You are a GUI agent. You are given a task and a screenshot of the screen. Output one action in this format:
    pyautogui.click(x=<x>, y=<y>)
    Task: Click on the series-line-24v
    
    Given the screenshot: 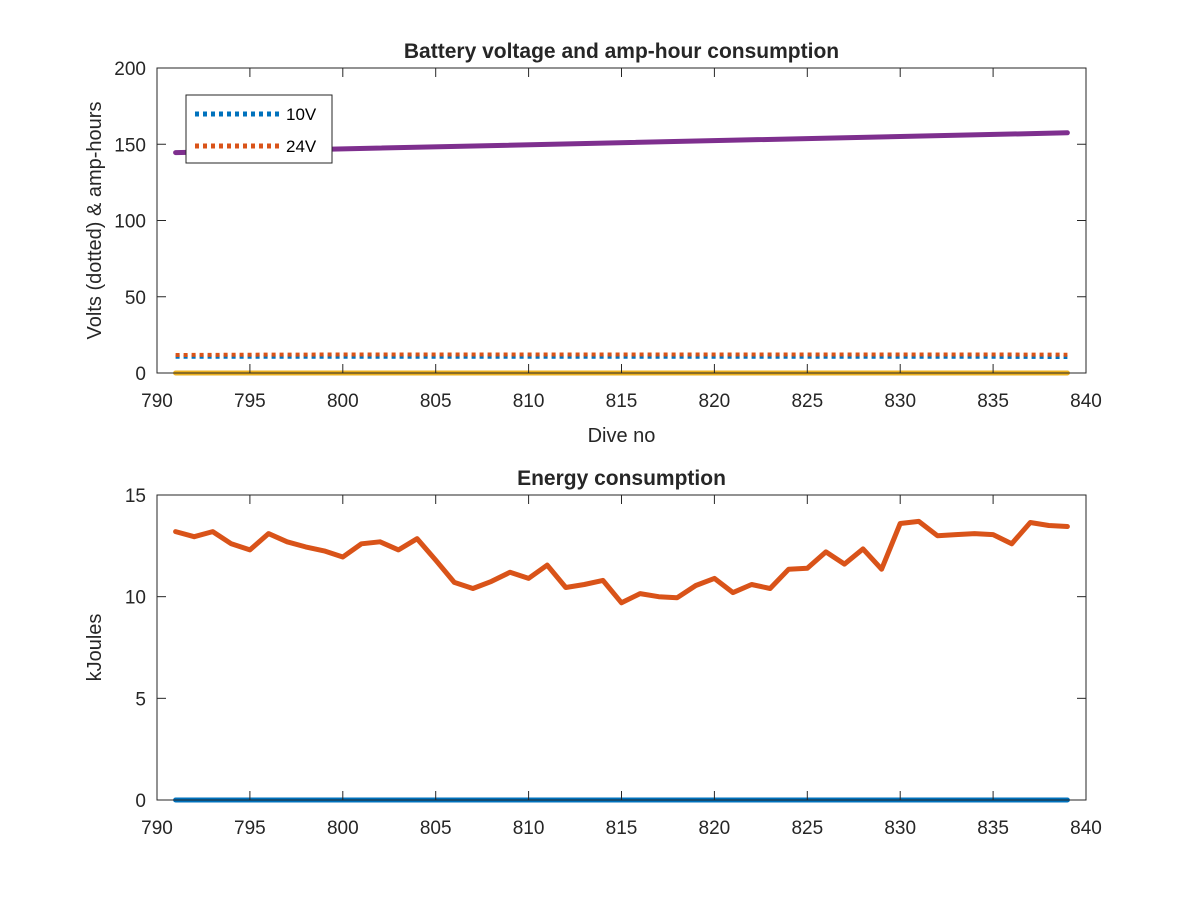 What is the action you would take?
    pyautogui.click(x=621, y=354)
    